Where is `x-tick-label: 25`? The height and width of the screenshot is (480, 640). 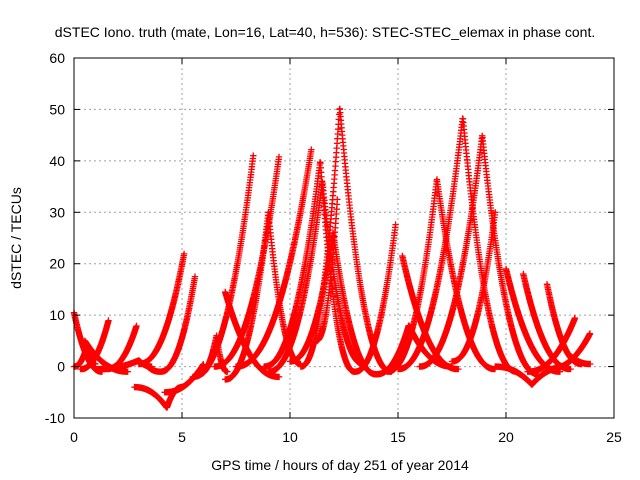 x-tick-label: 25 is located at coordinates (614, 437).